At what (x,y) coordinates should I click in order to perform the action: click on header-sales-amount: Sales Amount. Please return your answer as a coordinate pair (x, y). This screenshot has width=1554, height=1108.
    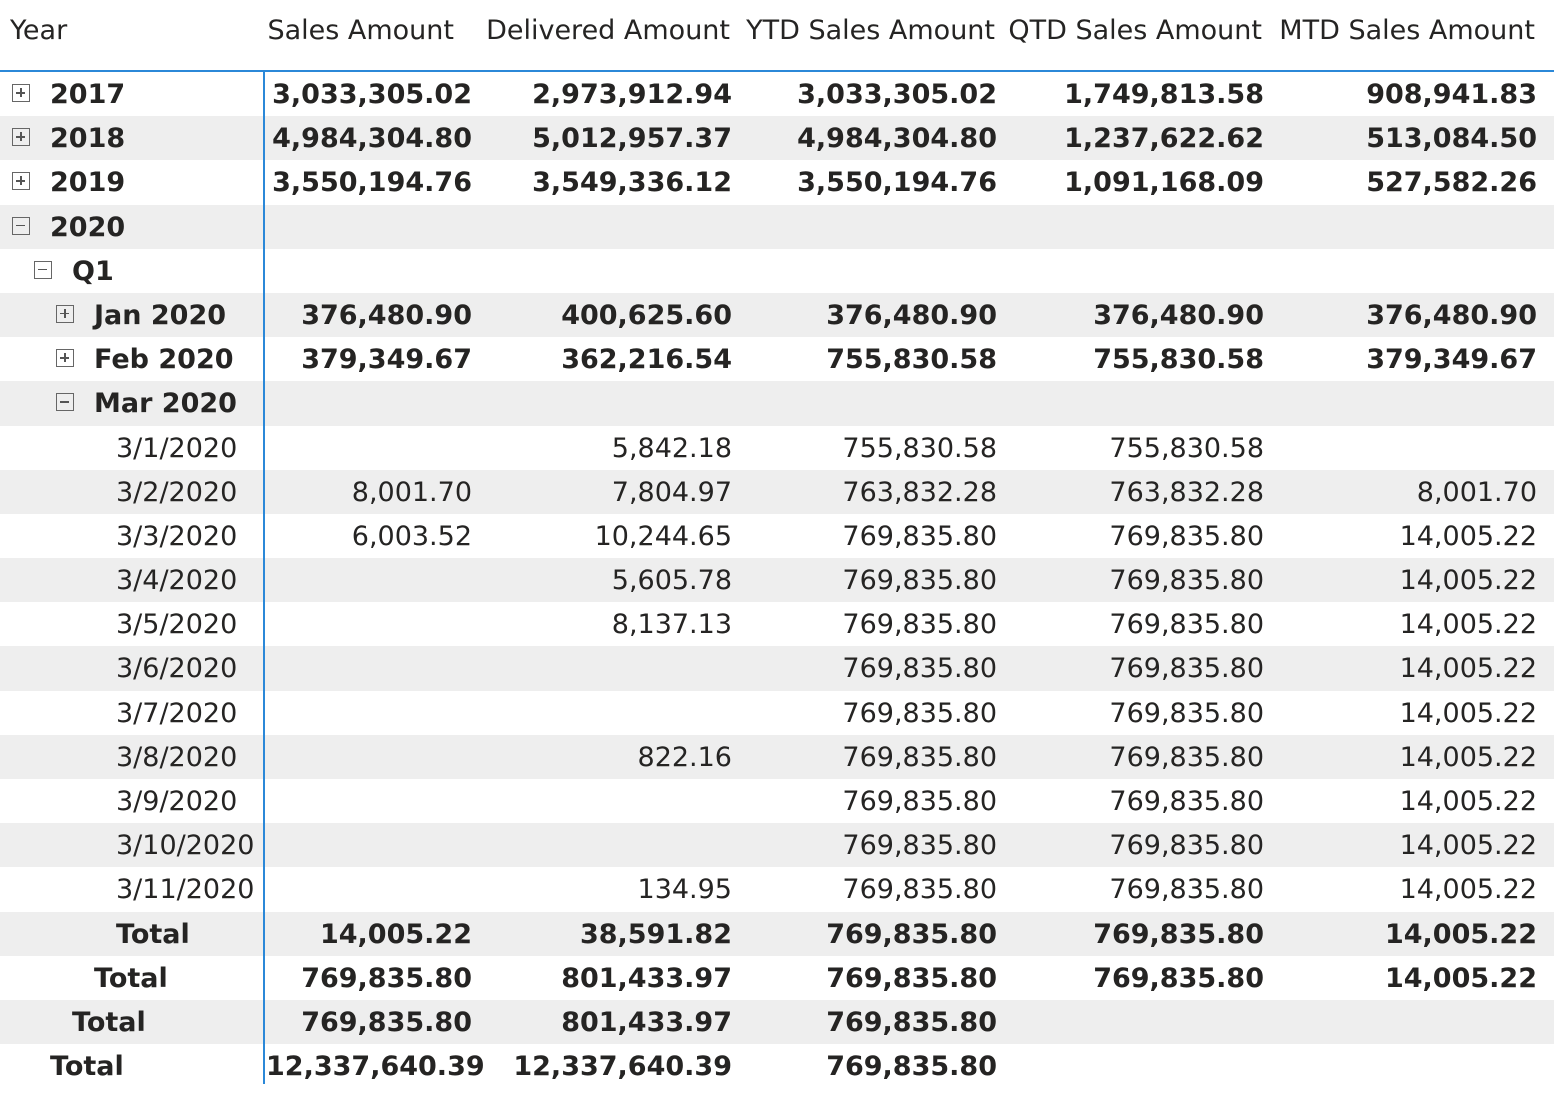
    Looking at the image, I should click on (360, 30).